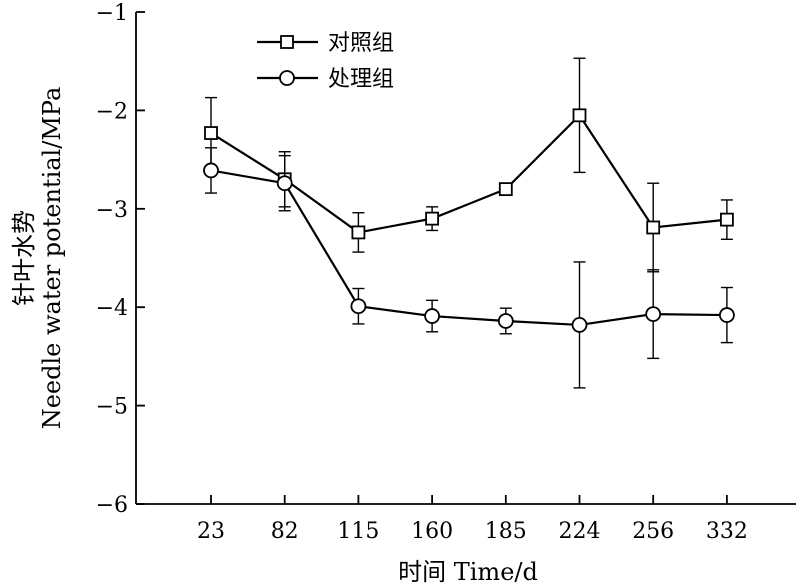 The height and width of the screenshot is (585, 800). Describe the element at coordinates (727, 531) in the screenshot. I see `x-tick-label: 332` at that location.